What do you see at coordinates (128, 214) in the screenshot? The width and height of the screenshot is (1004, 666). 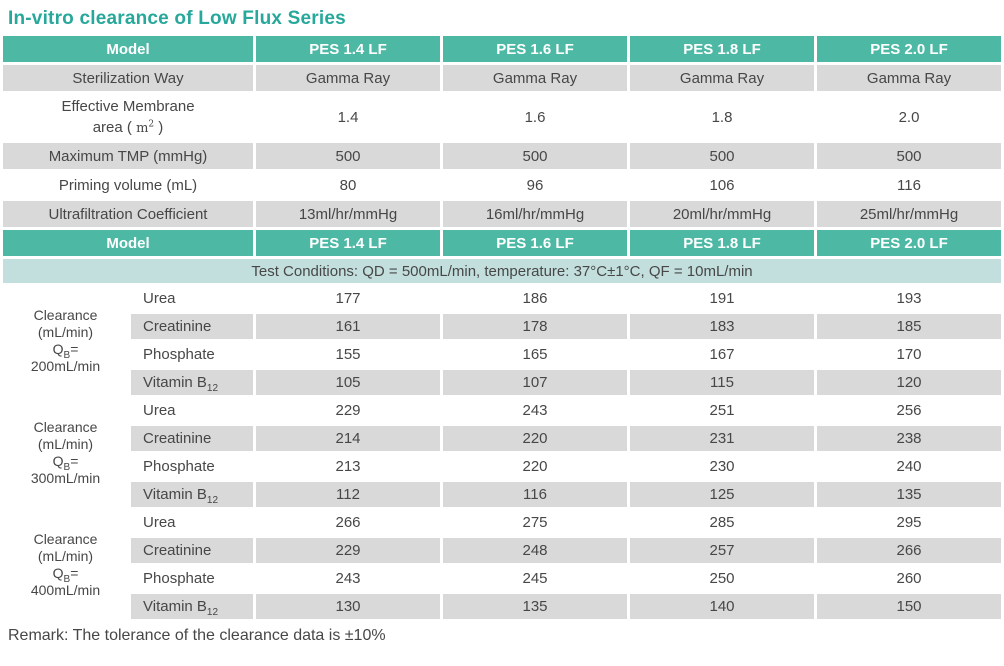 I see `spec-row-label: Ultrafiltration Coefficient` at bounding box center [128, 214].